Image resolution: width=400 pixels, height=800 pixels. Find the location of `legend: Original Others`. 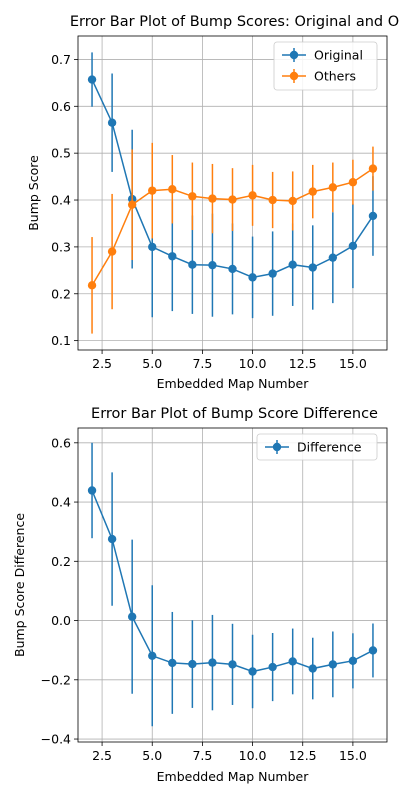

legend: Original Others is located at coordinates (325, 66).